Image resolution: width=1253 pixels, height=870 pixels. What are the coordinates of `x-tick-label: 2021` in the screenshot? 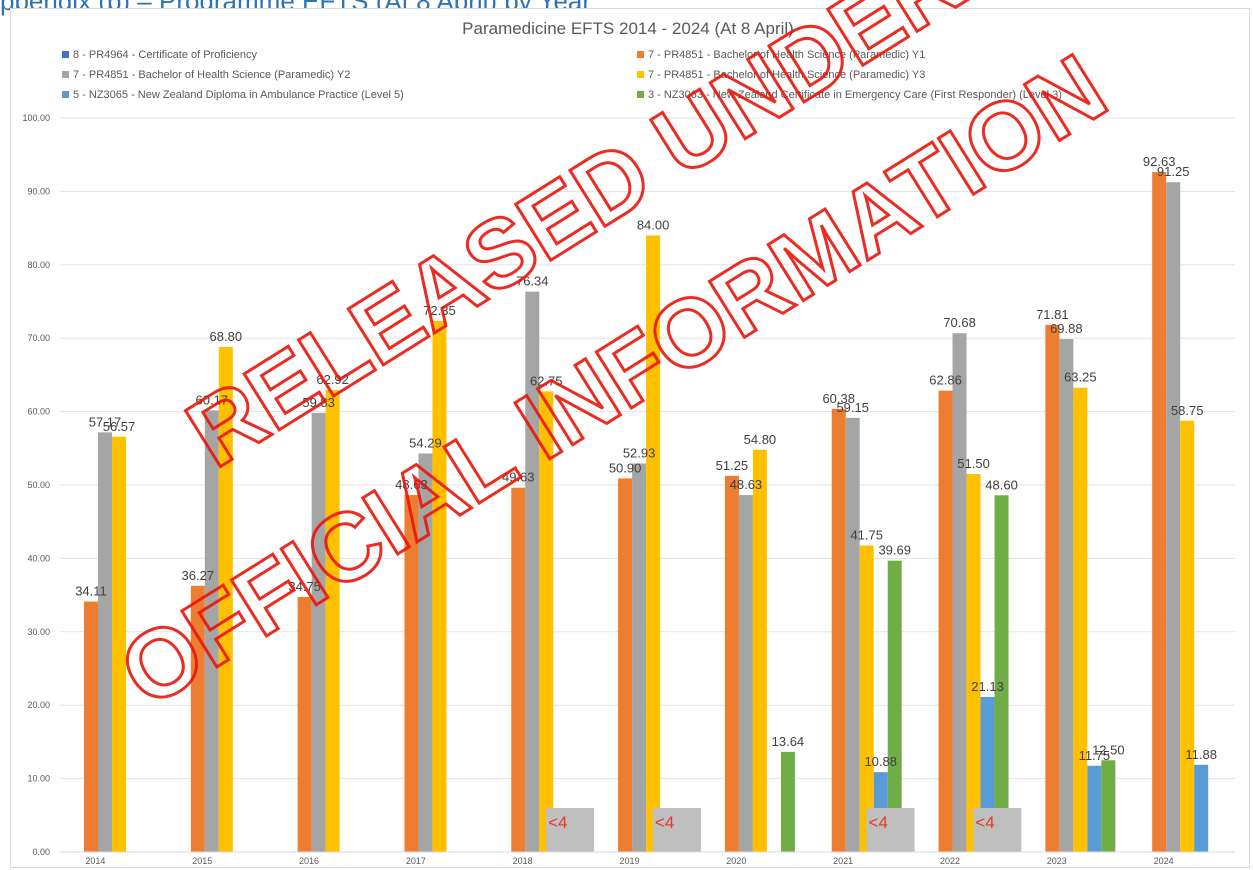 It's located at (843, 861).